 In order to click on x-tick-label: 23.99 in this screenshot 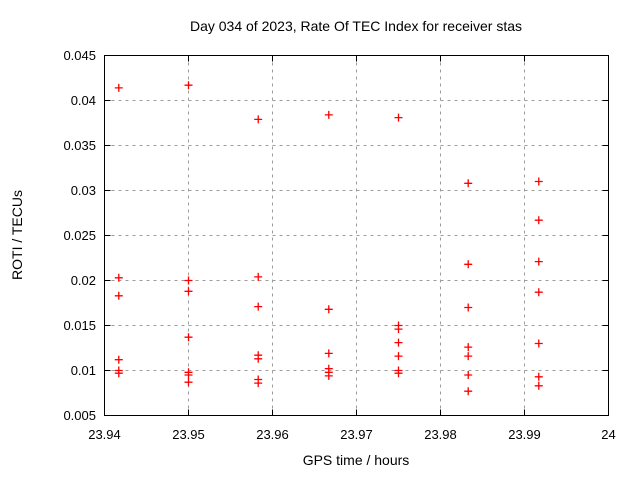, I will do `click(524, 434)`.